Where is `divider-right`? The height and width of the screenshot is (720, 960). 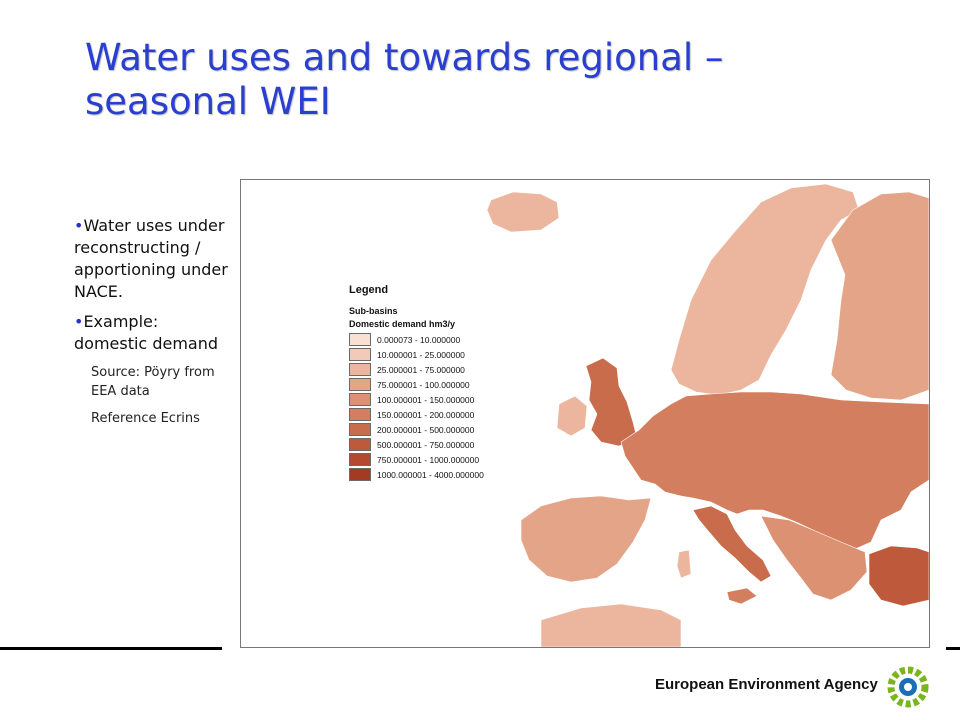
divider-right is located at coordinates (953, 648).